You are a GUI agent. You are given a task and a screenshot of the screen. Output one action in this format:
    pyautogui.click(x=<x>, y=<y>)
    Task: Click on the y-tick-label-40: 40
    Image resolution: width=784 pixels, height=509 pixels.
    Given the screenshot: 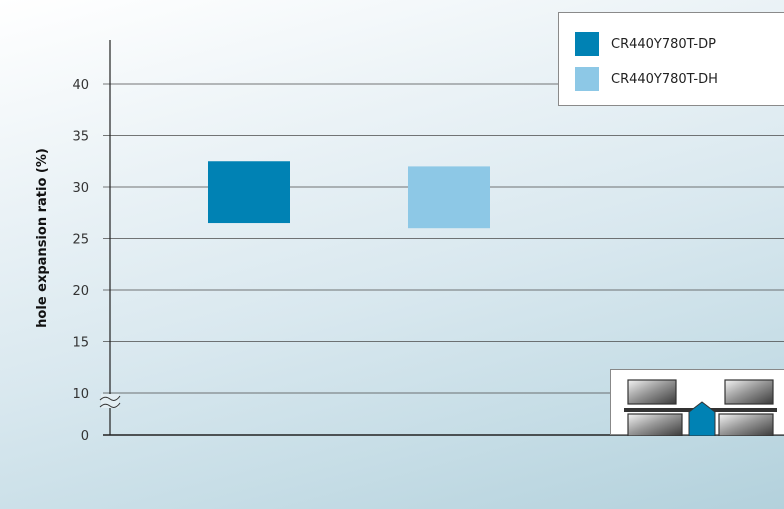 What is the action you would take?
    pyautogui.click(x=80, y=85)
    